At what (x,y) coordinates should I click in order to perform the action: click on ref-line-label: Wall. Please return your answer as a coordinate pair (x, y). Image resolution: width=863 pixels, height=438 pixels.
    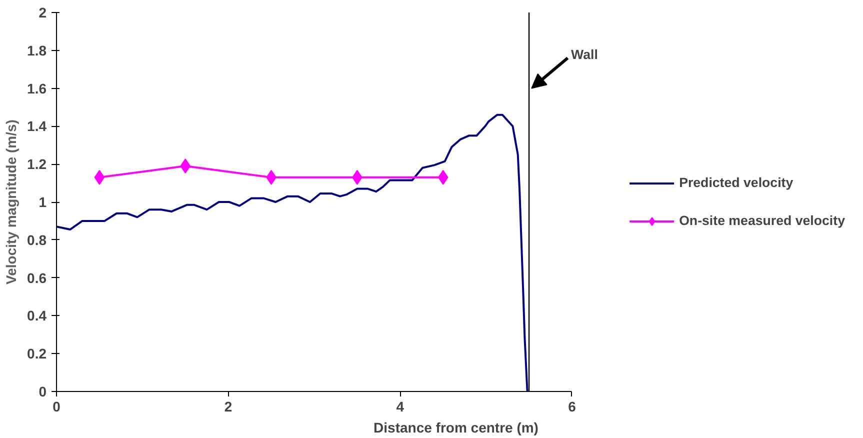
    Looking at the image, I should click on (584, 54).